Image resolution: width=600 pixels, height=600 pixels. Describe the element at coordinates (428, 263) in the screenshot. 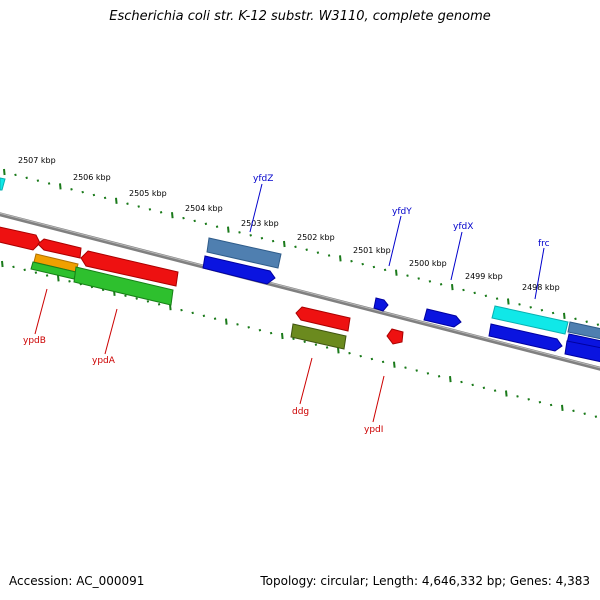

I see `kbp-label: 2500 kbp` at that location.